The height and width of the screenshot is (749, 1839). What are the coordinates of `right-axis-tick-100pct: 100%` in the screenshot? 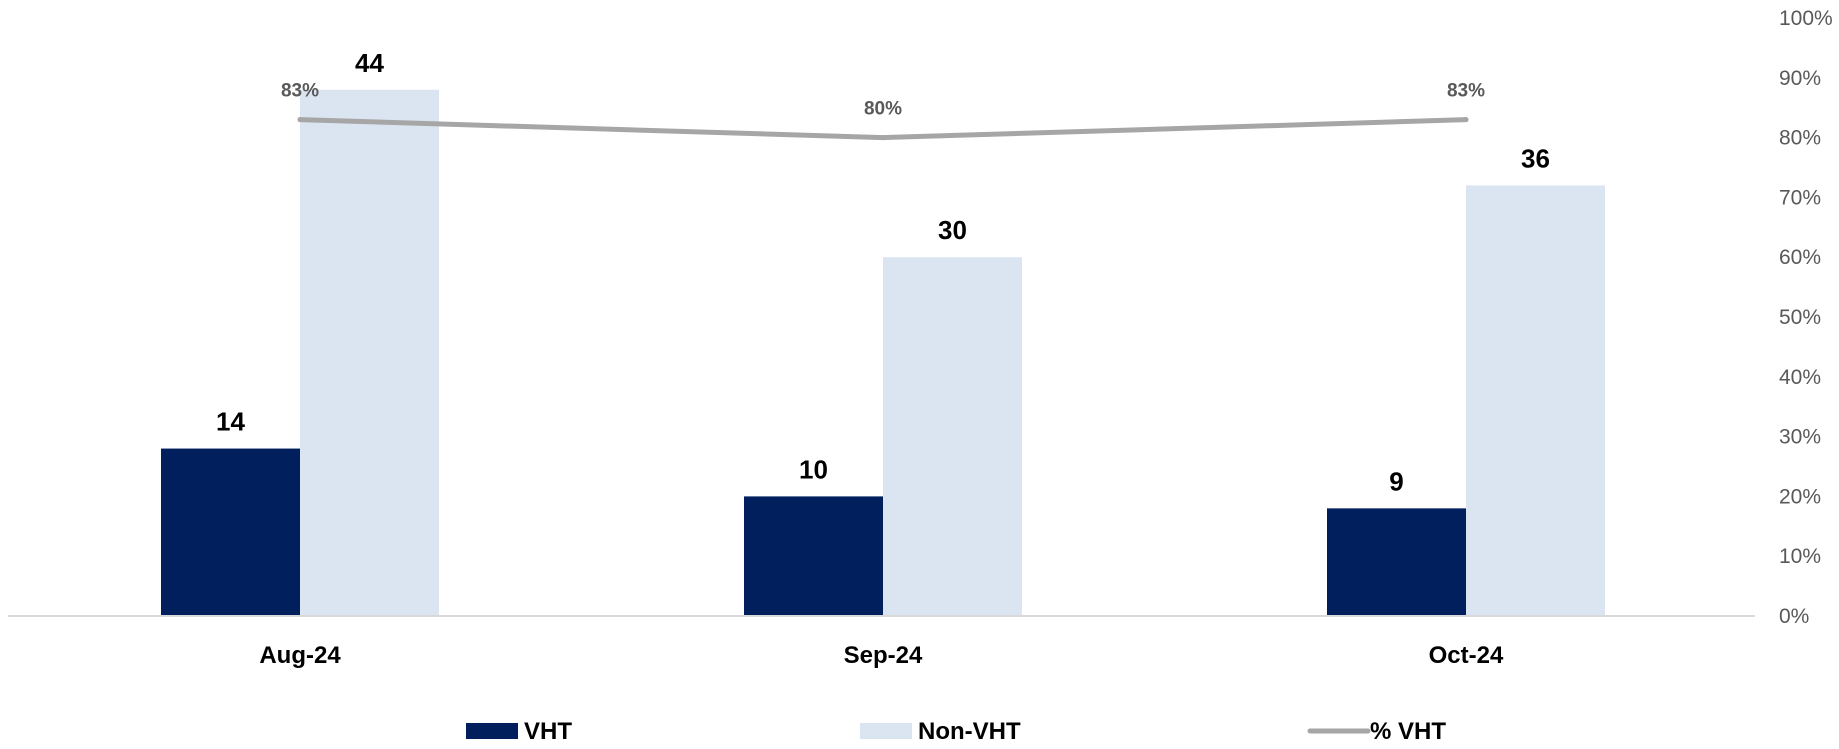 It's located at (1806, 18).